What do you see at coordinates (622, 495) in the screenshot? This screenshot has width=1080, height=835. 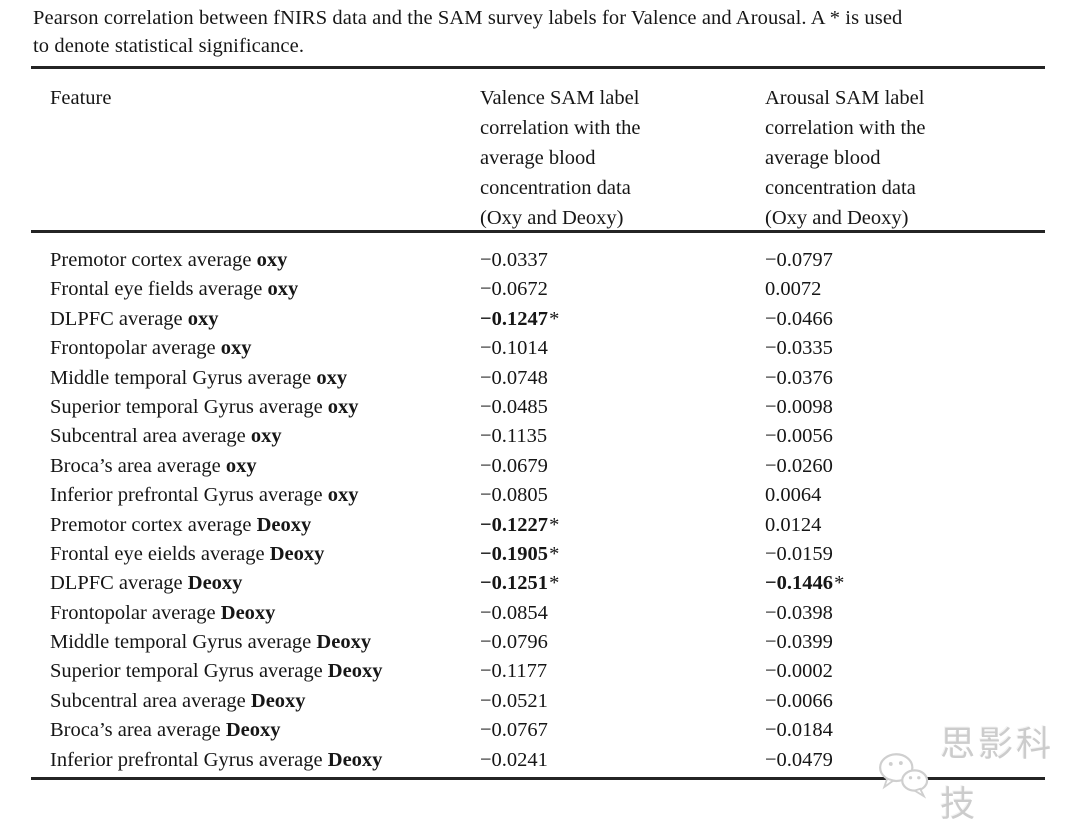 I see `valence-cell: −0.0805` at bounding box center [622, 495].